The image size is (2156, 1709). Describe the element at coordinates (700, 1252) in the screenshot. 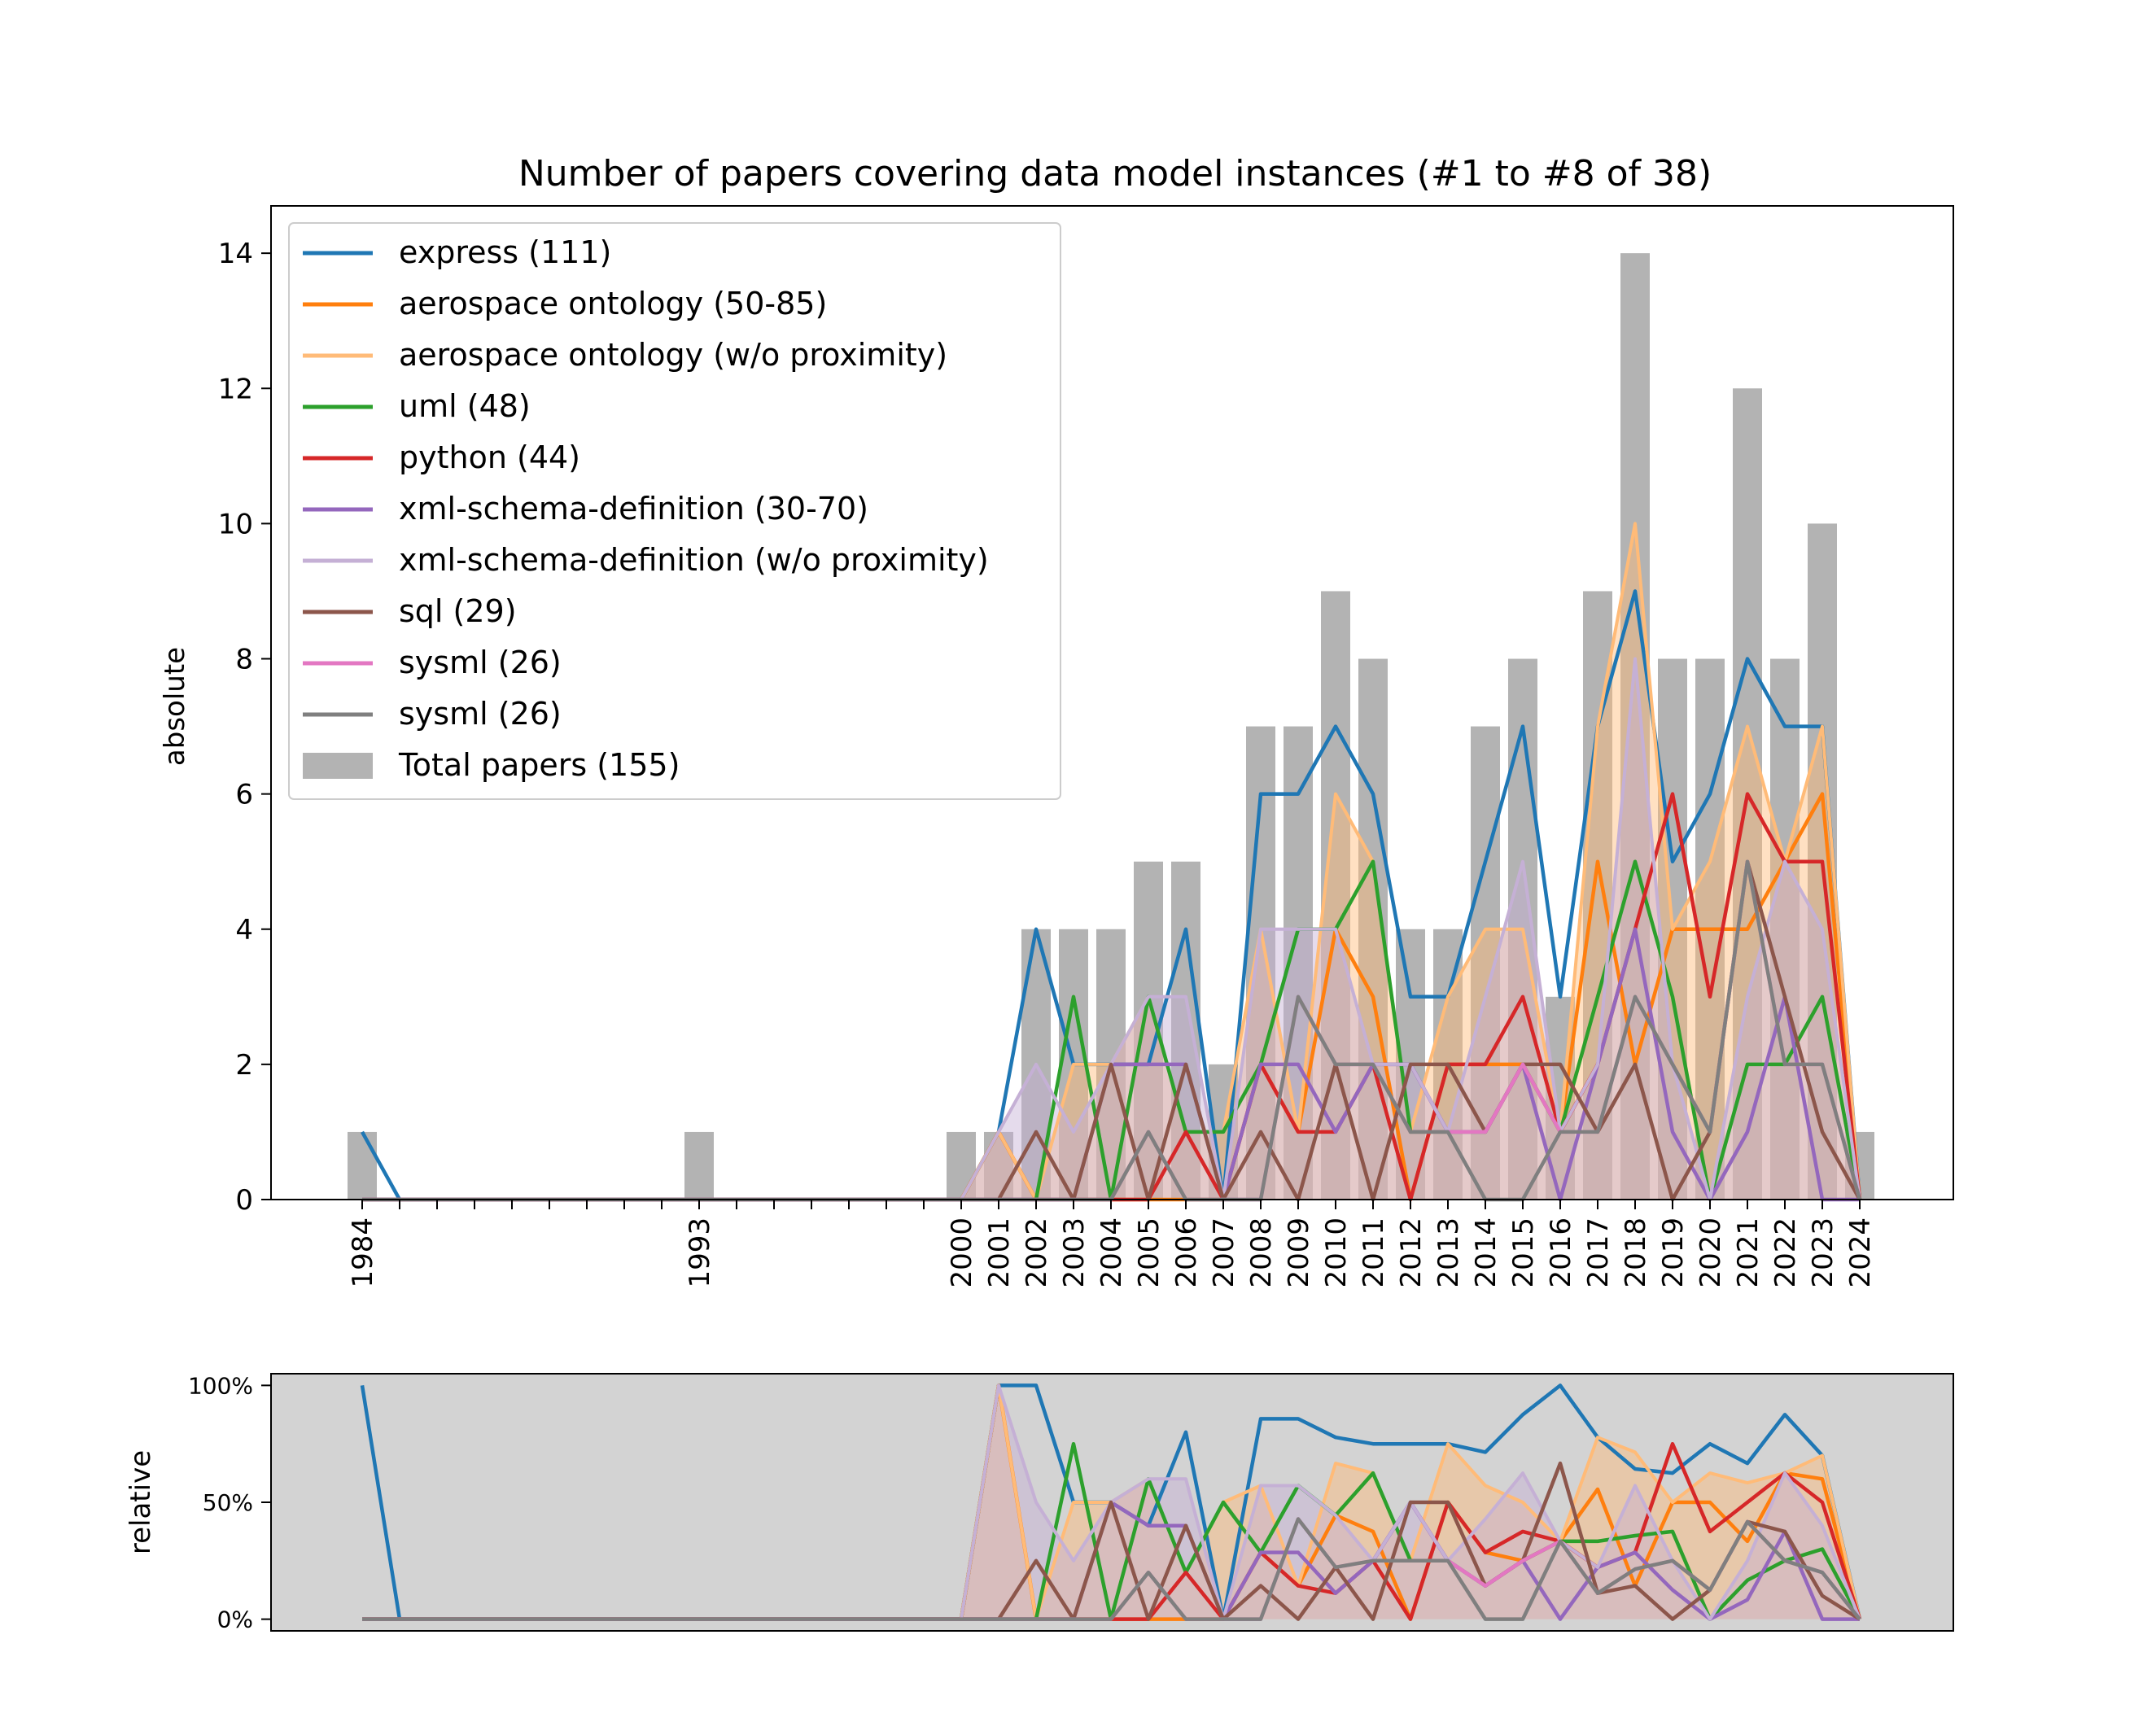

I see `x-tick-label: 1993` at that location.